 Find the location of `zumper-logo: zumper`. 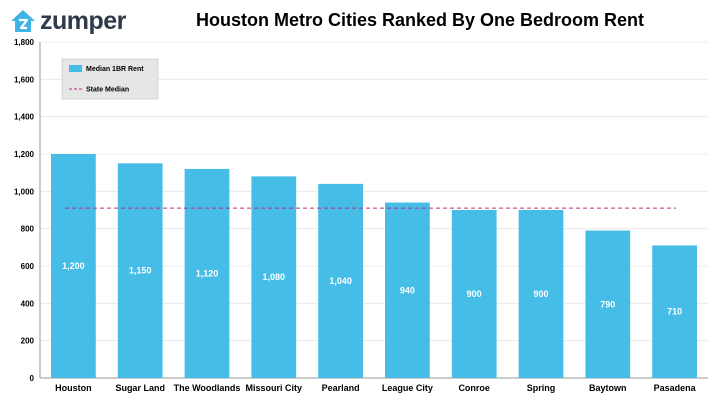

zumper-logo: zumper is located at coordinates (68, 21).